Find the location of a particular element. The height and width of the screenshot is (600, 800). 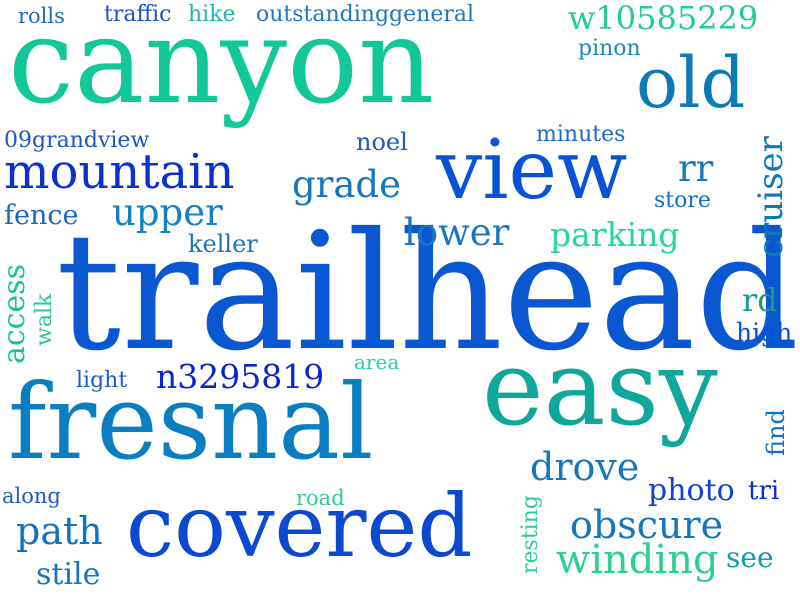

word-see: see is located at coordinates (750, 557).